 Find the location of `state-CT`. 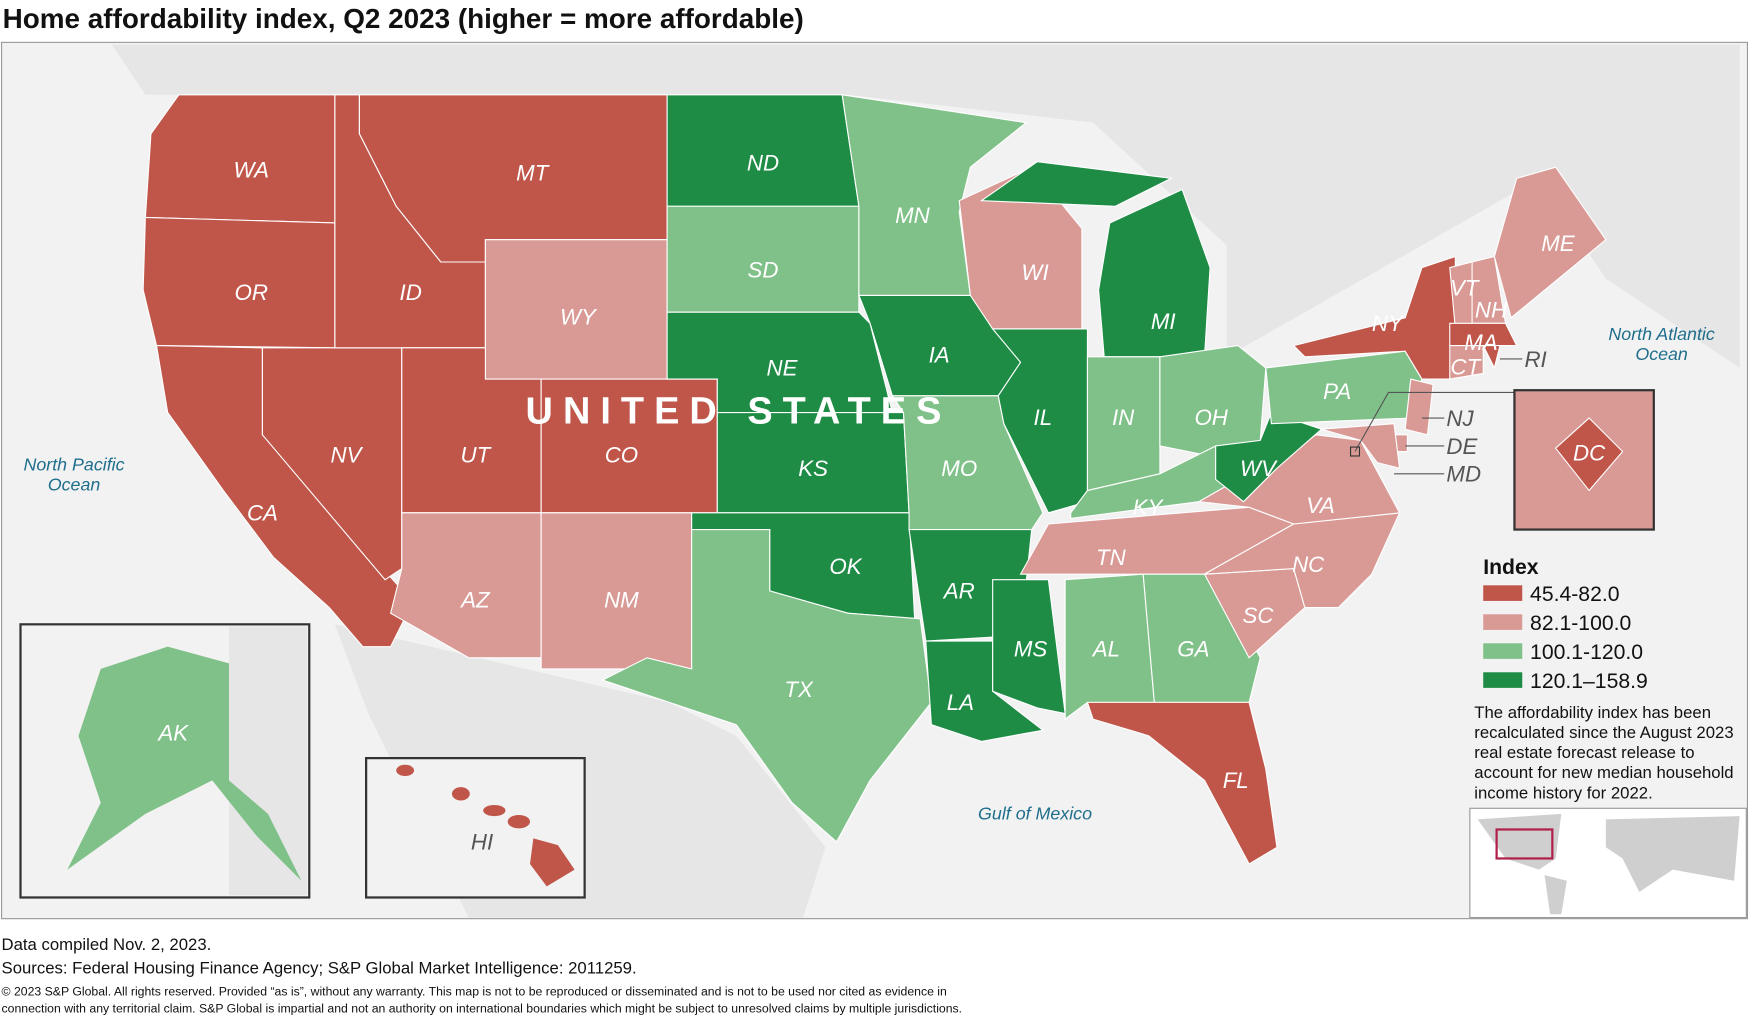

state-CT is located at coordinates (1466, 362).